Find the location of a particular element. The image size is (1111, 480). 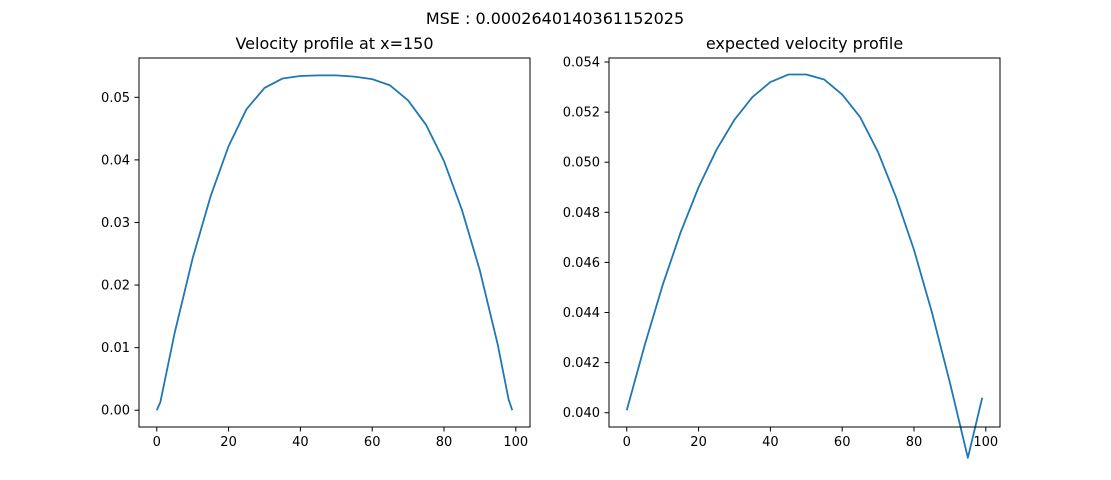

left-x-tick-label: 100 is located at coordinates (515, 442).